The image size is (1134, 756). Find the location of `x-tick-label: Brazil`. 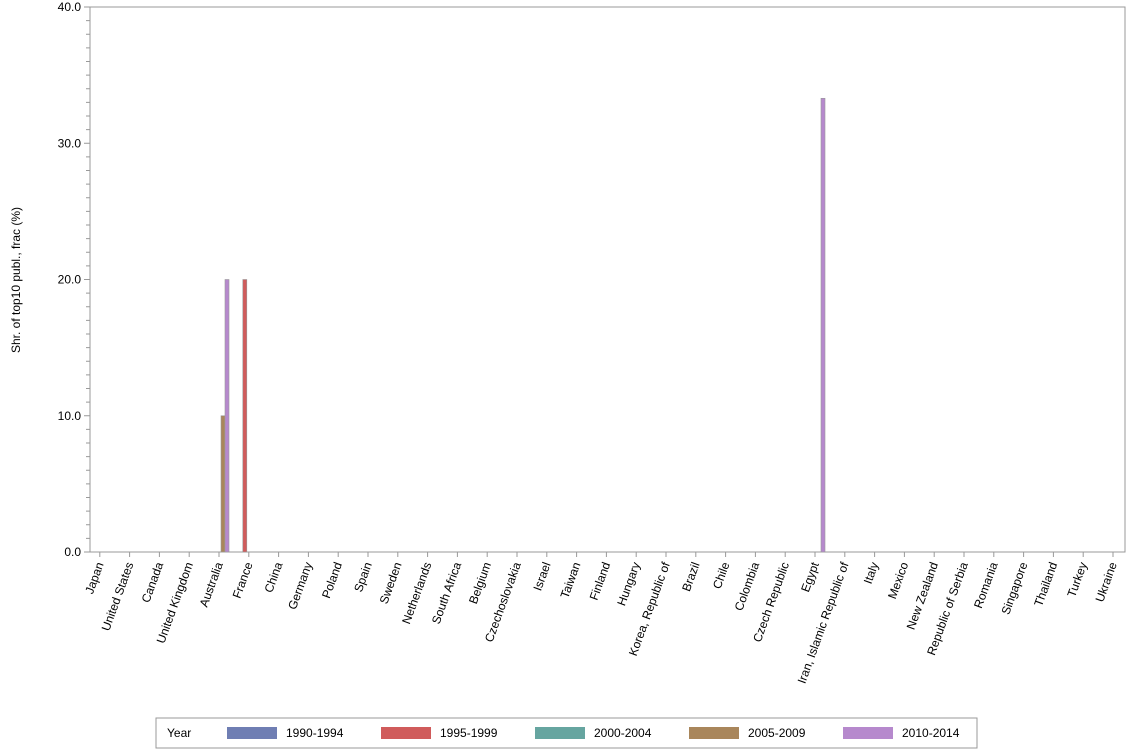

x-tick-label: Brazil is located at coordinates (690, 576).